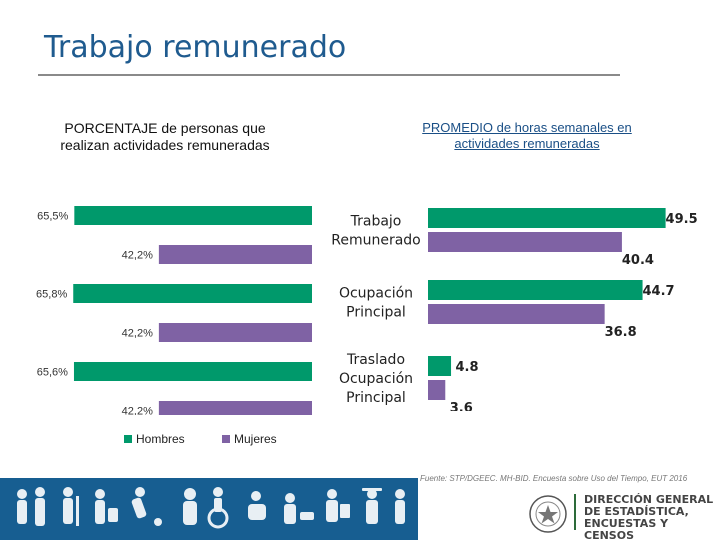 The width and height of the screenshot is (720, 540). I want to click on exercise-icon, so click(146, 506).